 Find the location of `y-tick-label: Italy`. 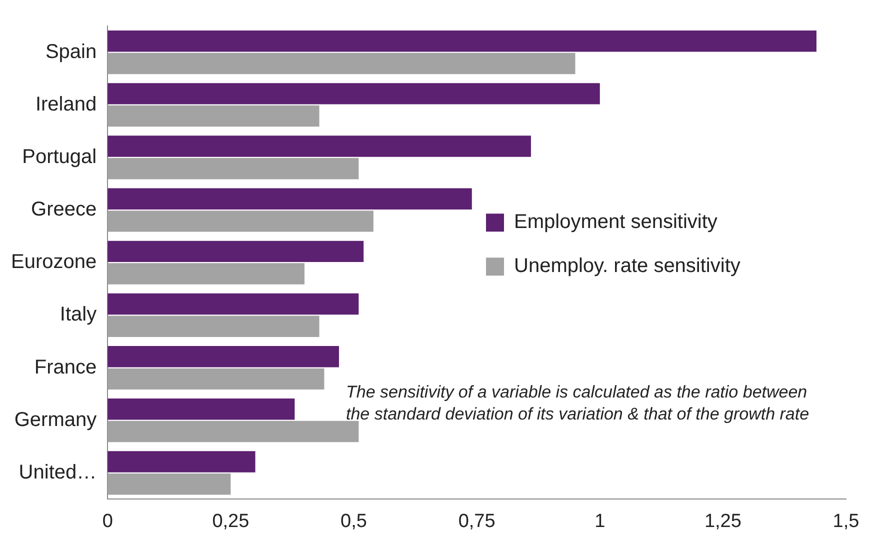

y-tick-label: Italy is located at coordinates (78, 315).